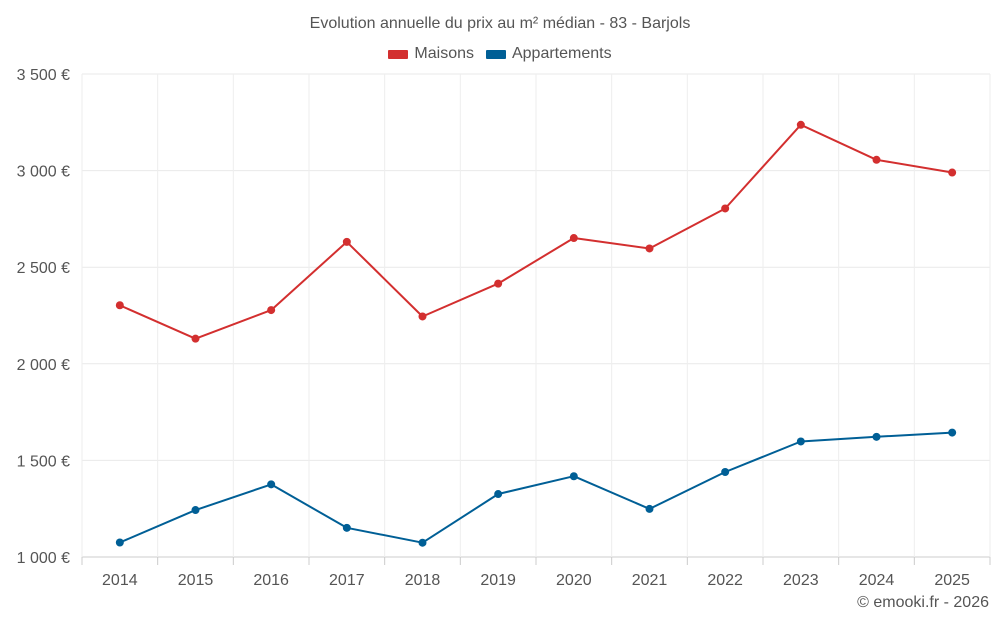  I want to click on x-tick-label: 2017, so click(347, 580).